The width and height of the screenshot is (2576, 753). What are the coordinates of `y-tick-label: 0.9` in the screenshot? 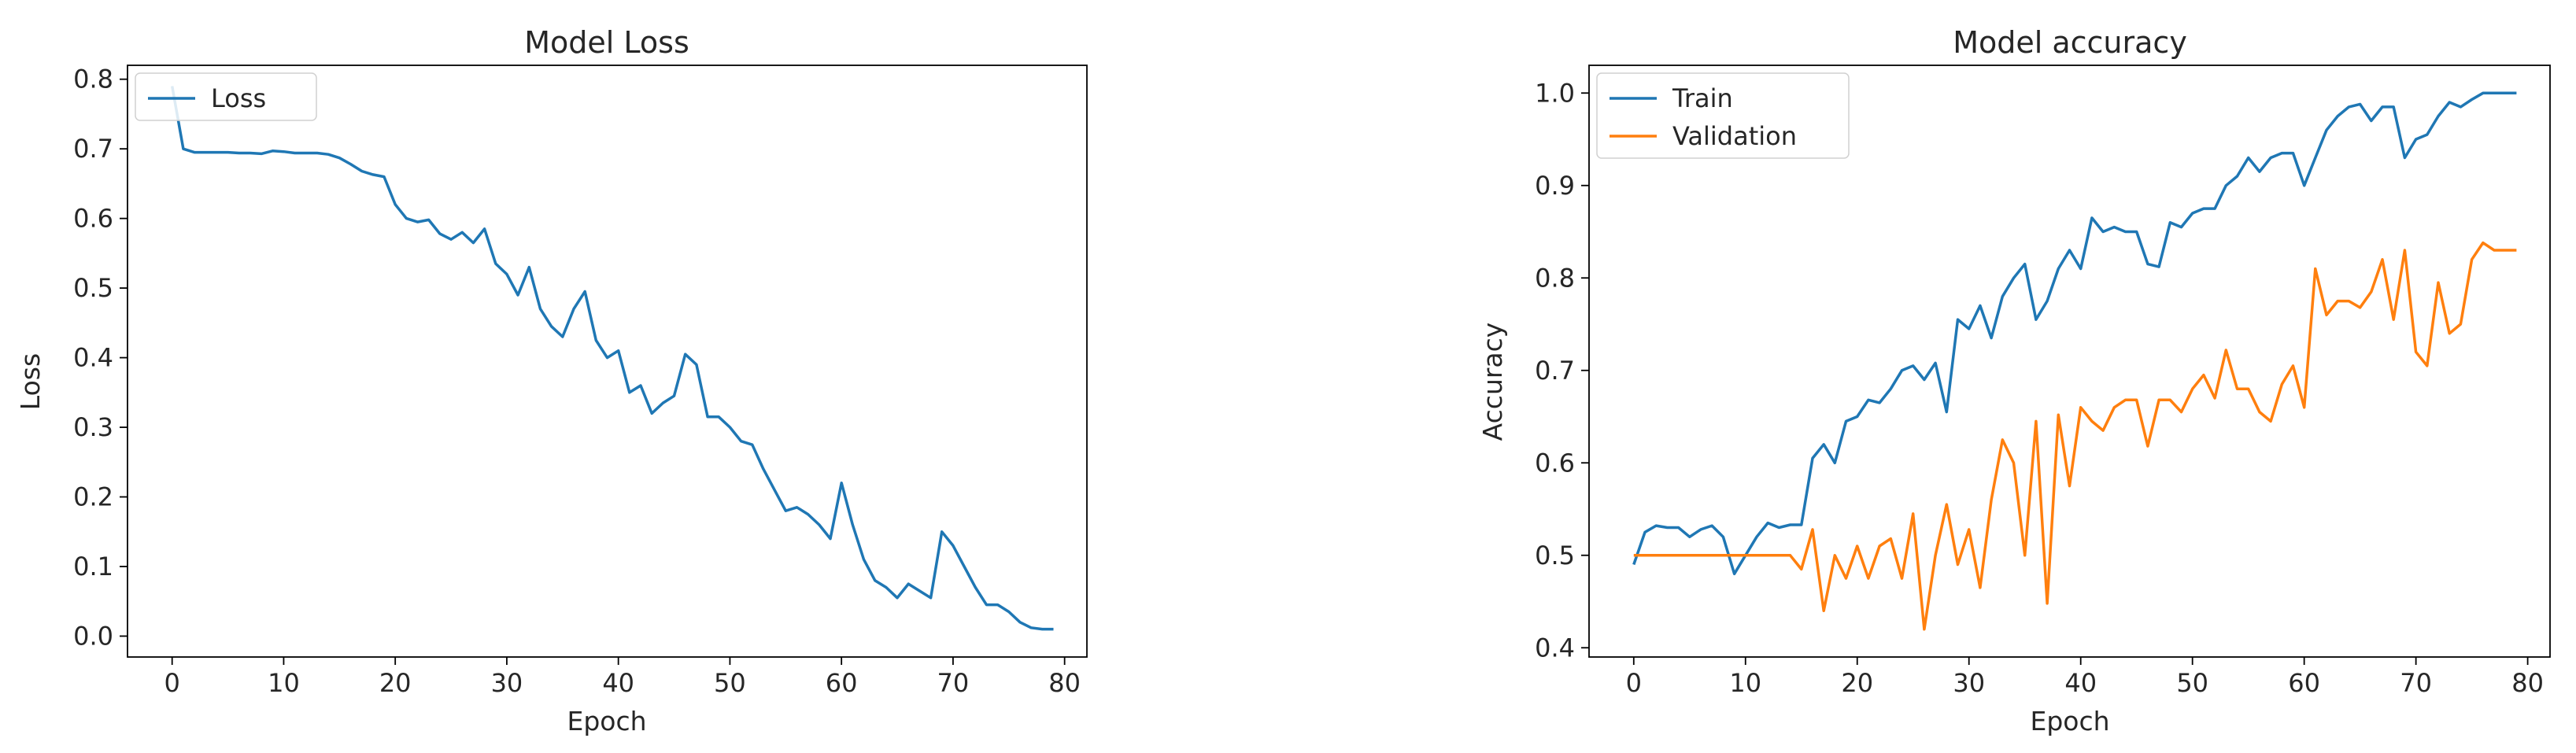 It's located at (1555, 186).